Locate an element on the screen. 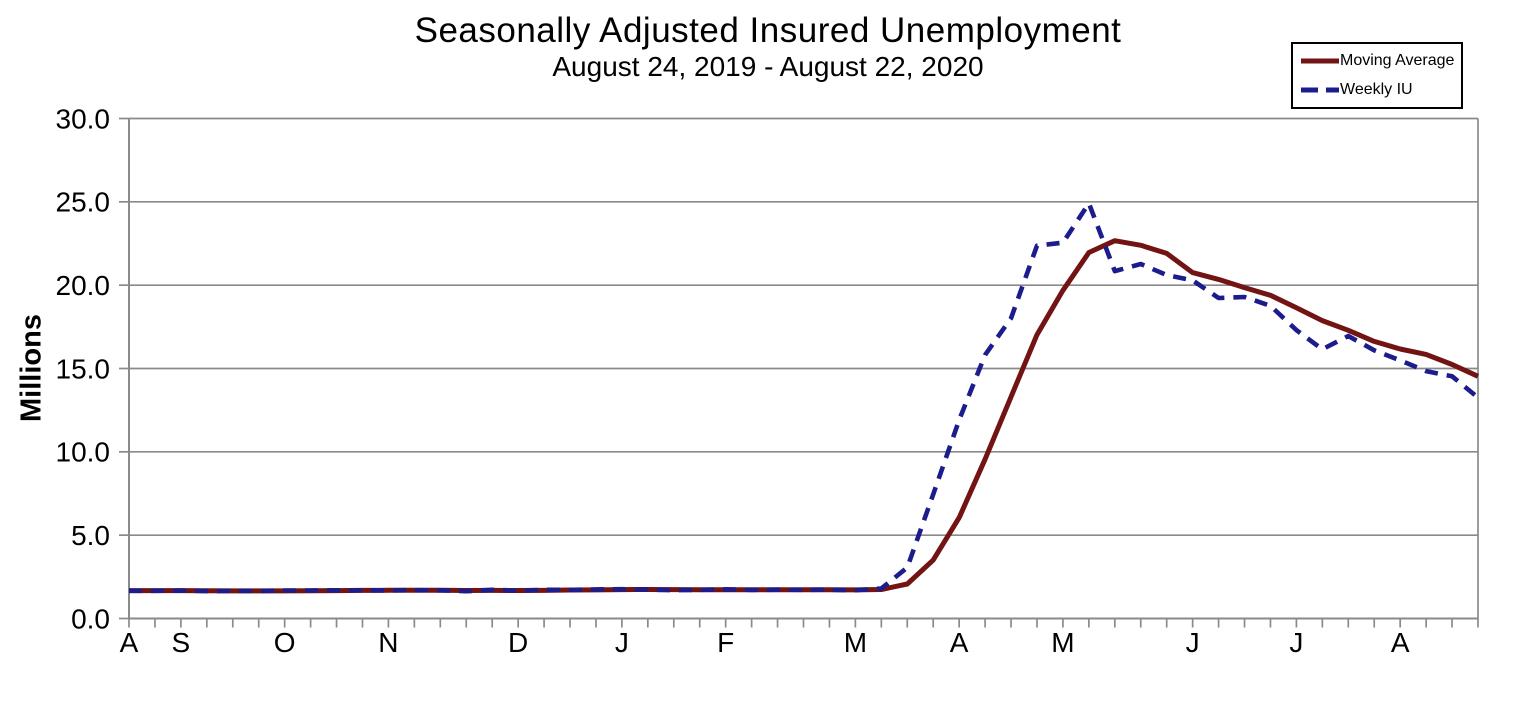 The image size is (1536, 704). chart-title: Seasonally Adjusted Insured Unemployment is located at coordinates (768, 30).